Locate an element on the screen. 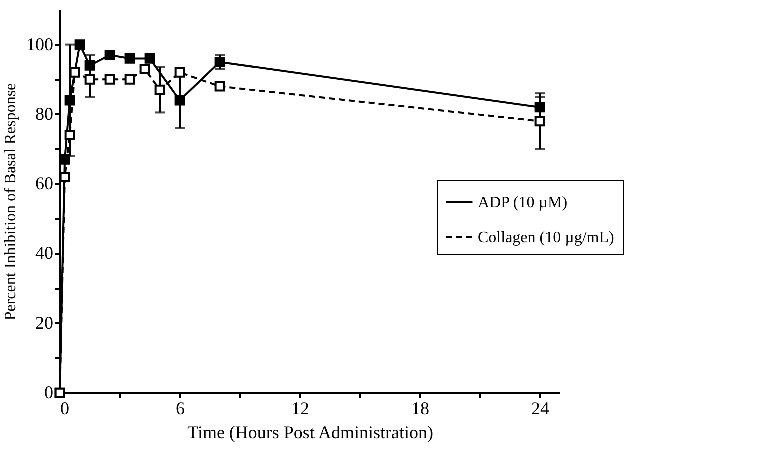 Image resolution: width=778 pixels, height=473 pixels. y-tick-label: 60 is located at coordinates (45, 184).